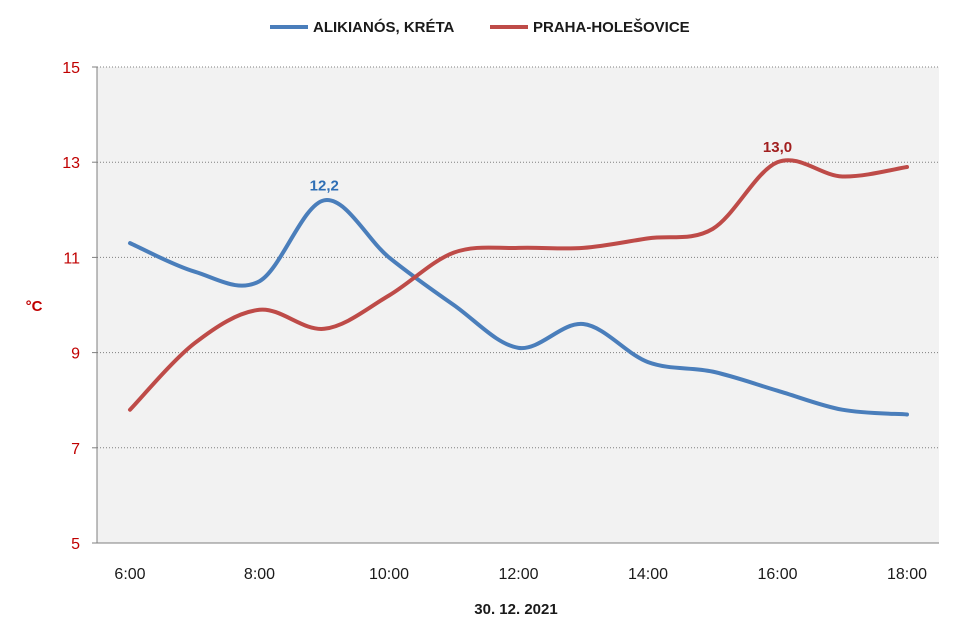 This screenshot has width=960, height=640. Describe the element at coordinates (71, 68) in the screenshot. I see `y-tick-label: 15` at that location.